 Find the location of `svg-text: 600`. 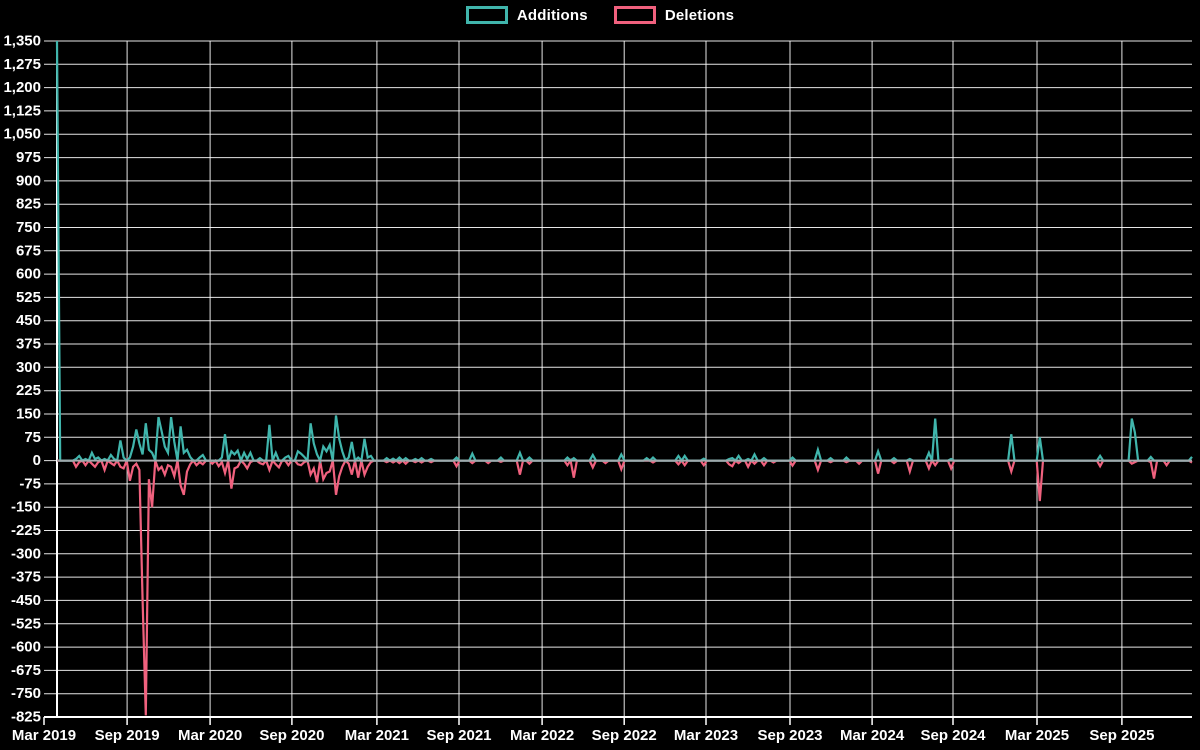

svg-text: 600 is located at coordinates (28, 274).